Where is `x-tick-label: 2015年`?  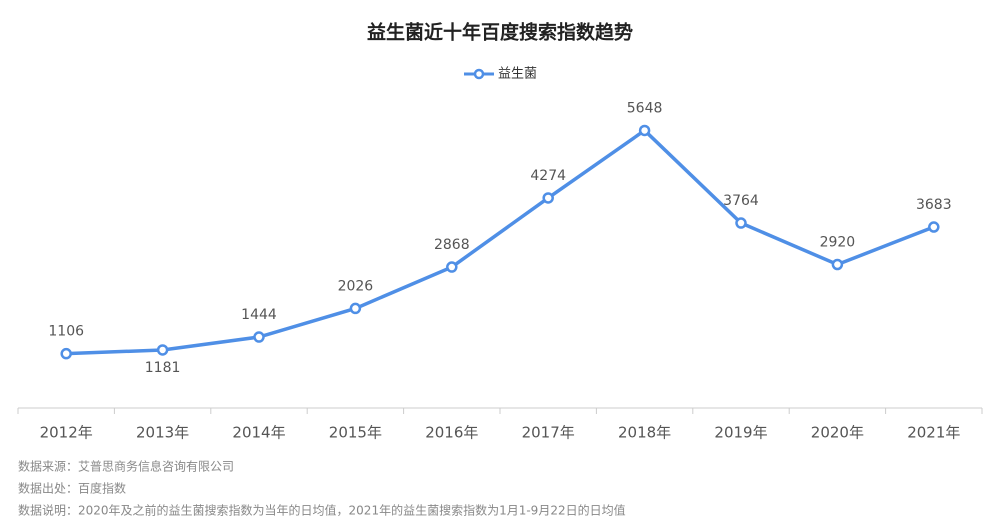 x-tick-label: 2015年 is located at coordinates (355, 433).